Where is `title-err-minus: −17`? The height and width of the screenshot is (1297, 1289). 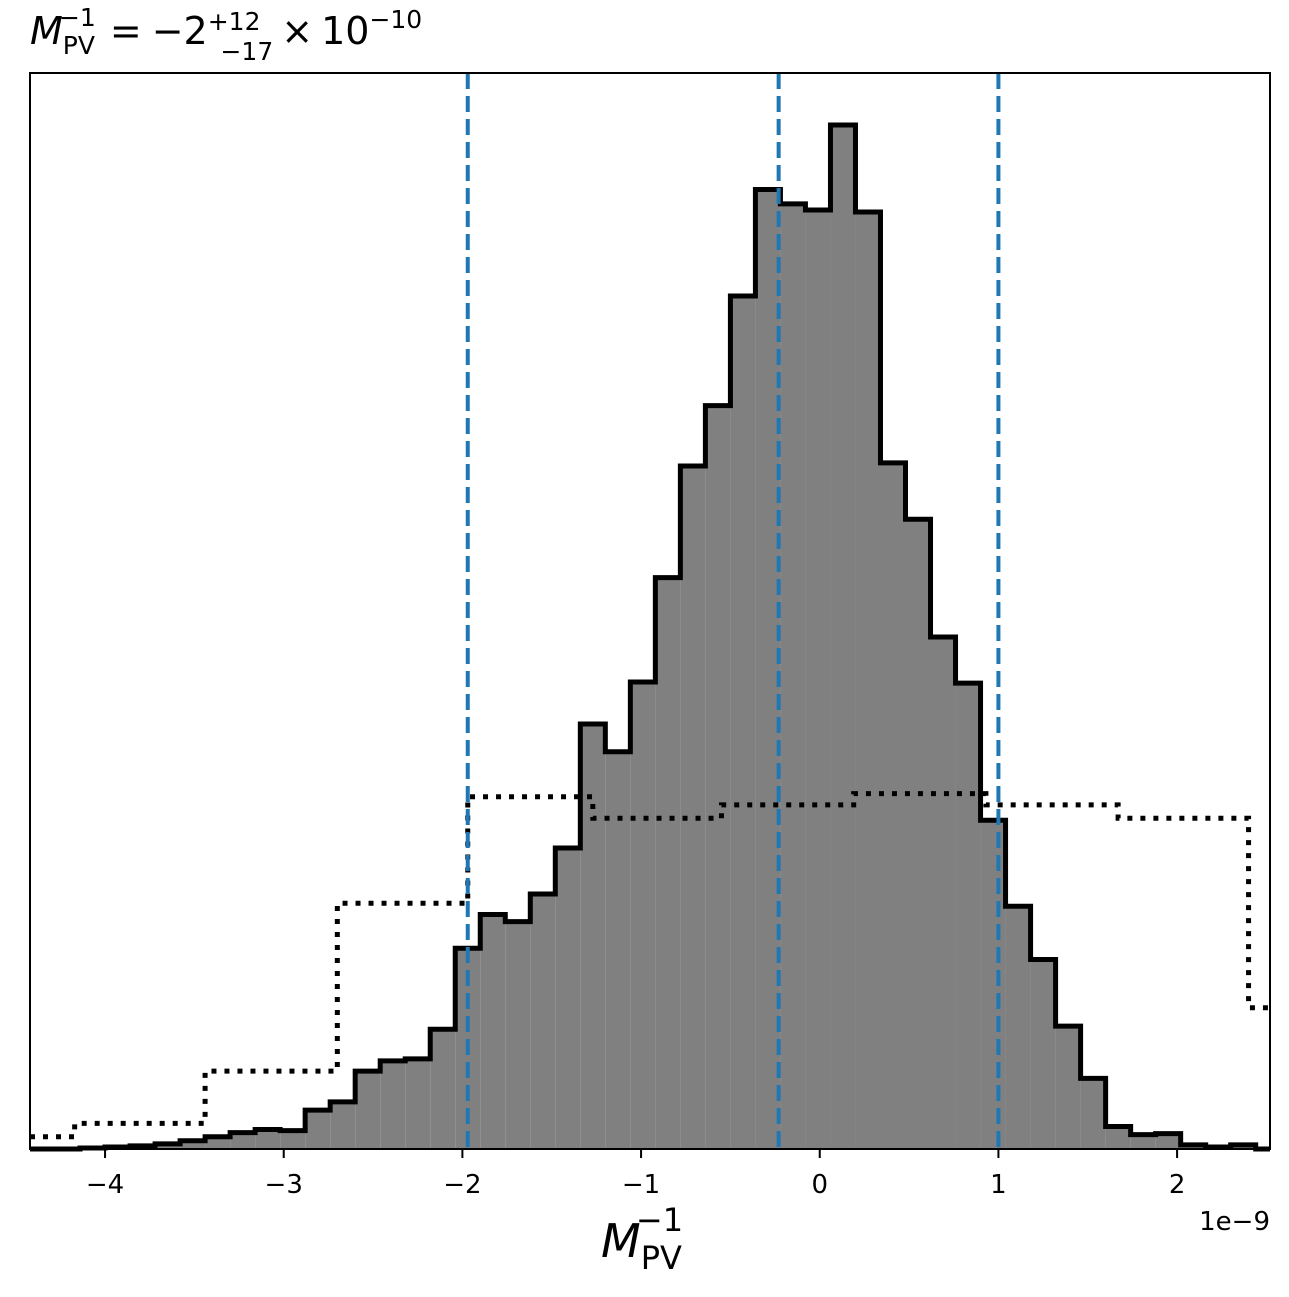 title-err-minus: −17 is located at coordinates (246, 51).